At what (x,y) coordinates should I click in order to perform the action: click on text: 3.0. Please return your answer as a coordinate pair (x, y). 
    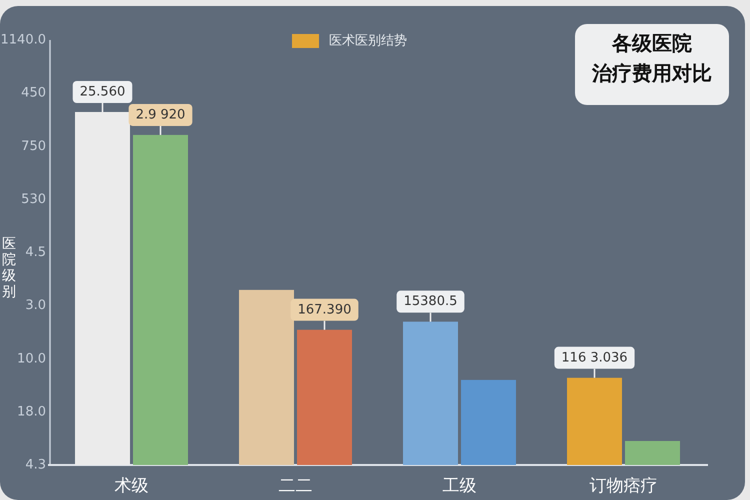
    Looking at the image, I should click on (35, 306).